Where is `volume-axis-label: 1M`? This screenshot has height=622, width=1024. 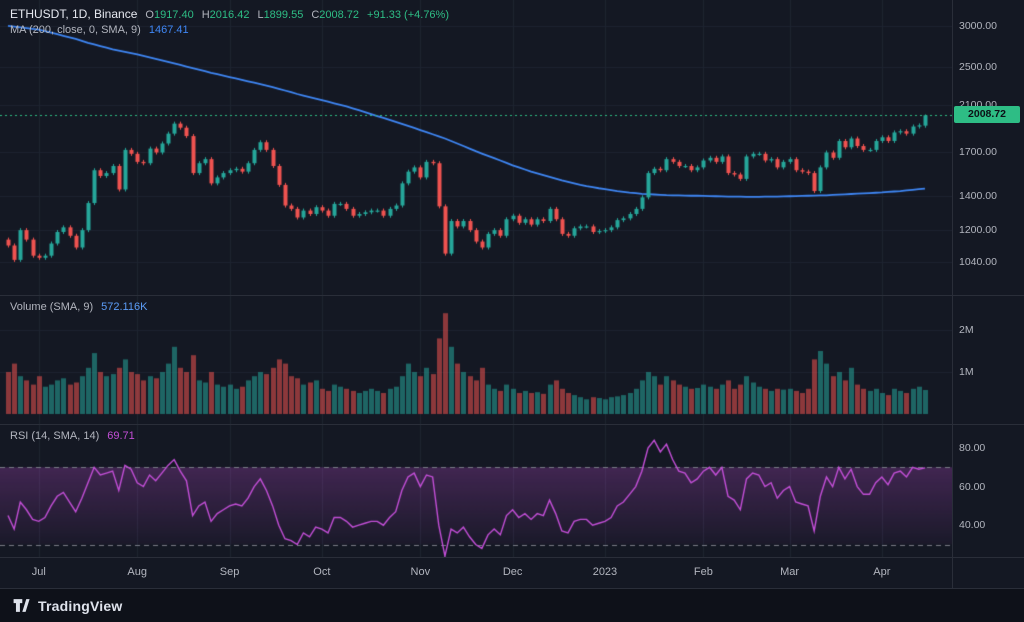
volume-axis-label: 1M is located at coordinates (966, 372).